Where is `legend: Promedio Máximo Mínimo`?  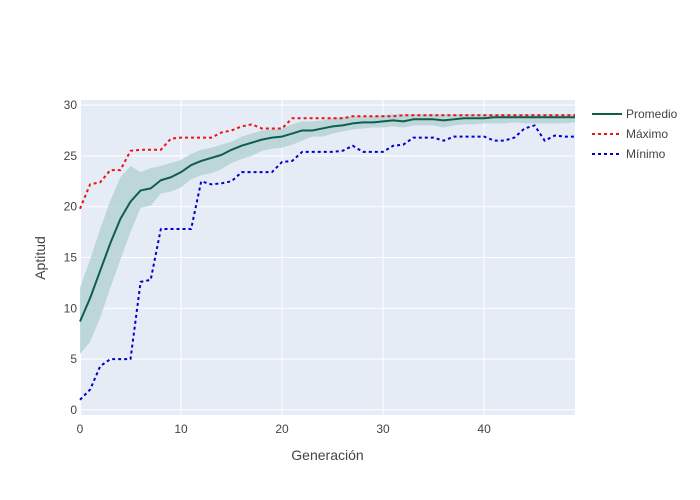
legend: Promedio Máximo Mínimo is located at coordinates (635, 134).